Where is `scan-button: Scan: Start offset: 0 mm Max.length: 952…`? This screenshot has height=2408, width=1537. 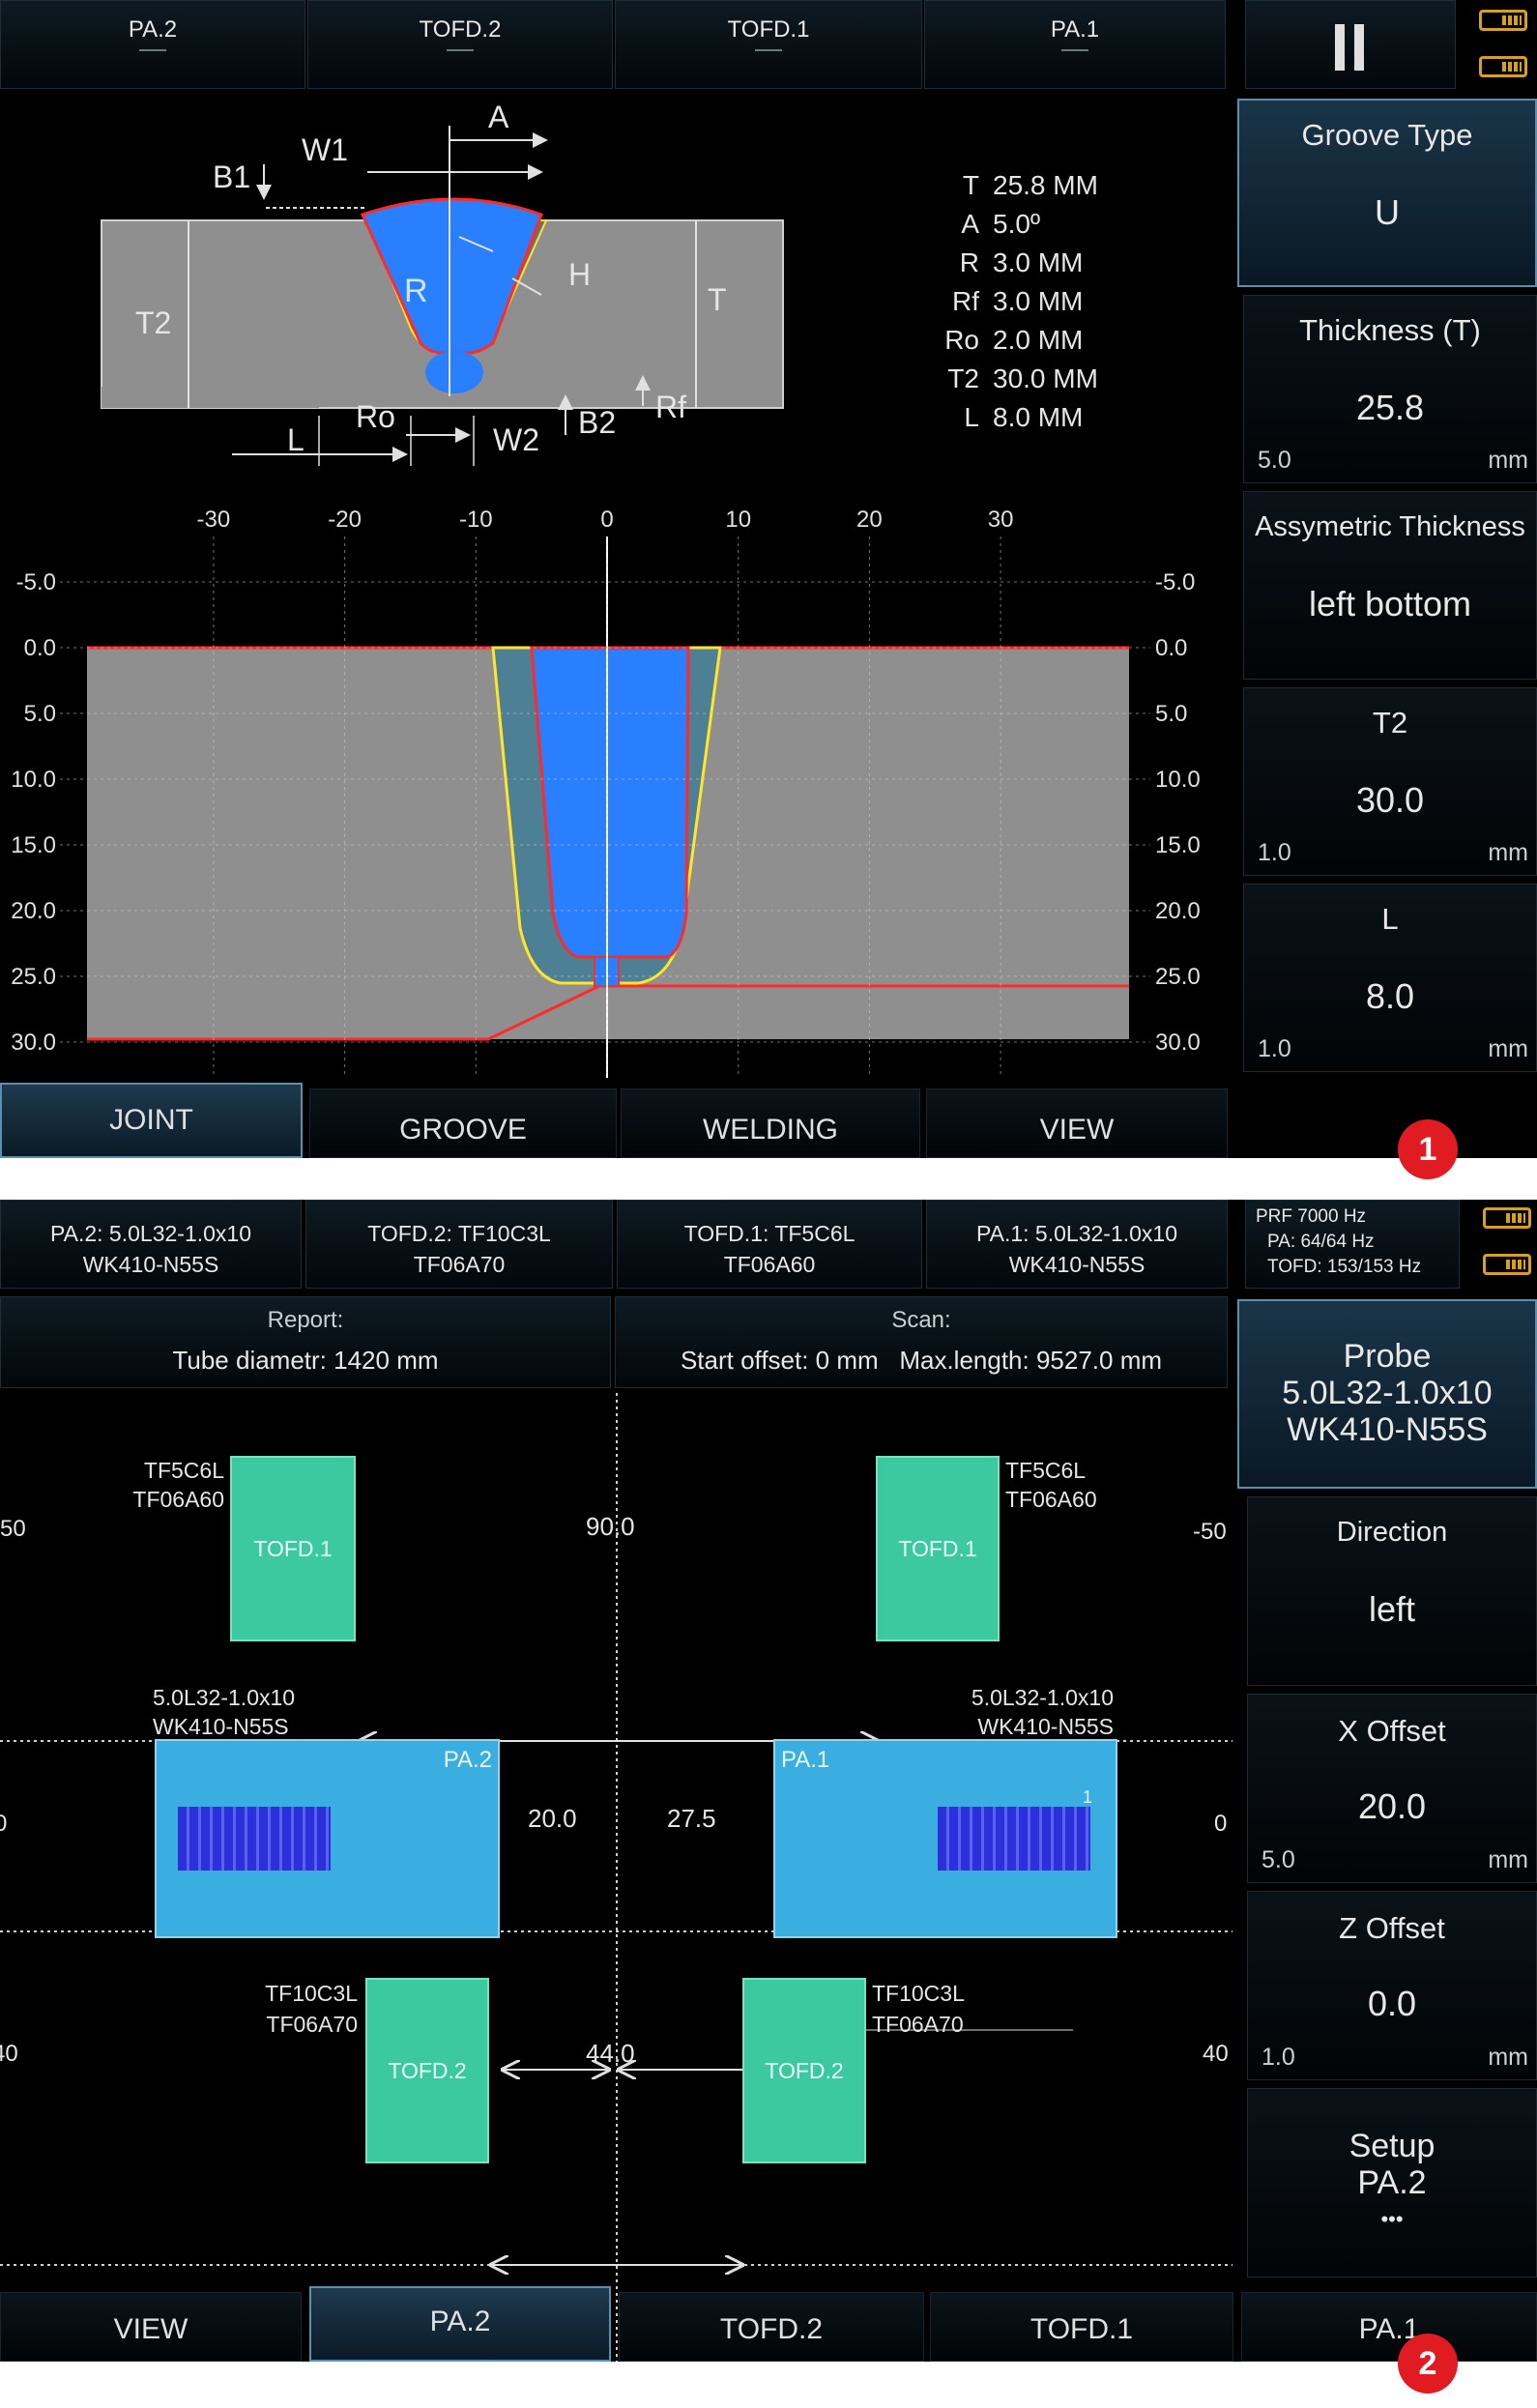 scan-button: Scan: Start offset: 0 mm Max.length: 952… is located at coordinates (922, 1342).